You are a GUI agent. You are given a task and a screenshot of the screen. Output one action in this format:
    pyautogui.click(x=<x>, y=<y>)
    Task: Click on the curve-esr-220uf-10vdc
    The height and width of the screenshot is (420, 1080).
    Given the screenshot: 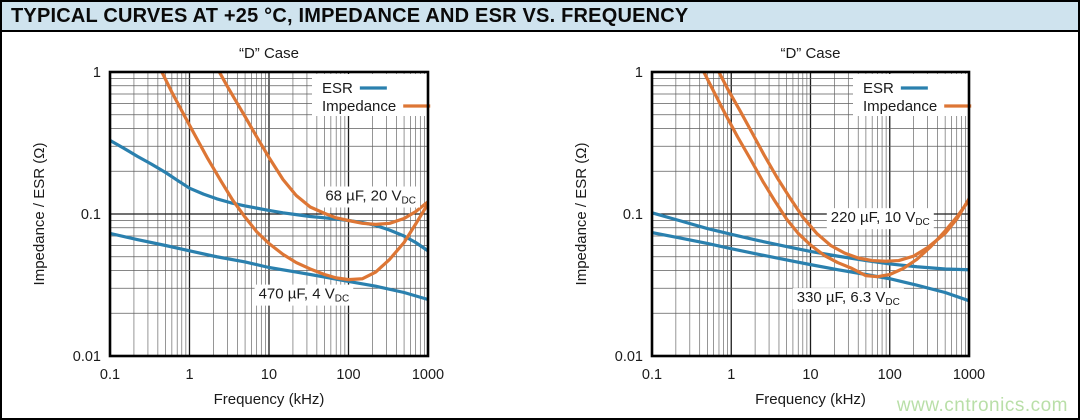 What is the action you would take?
    pyautogui.click(x=810, y=241)
    